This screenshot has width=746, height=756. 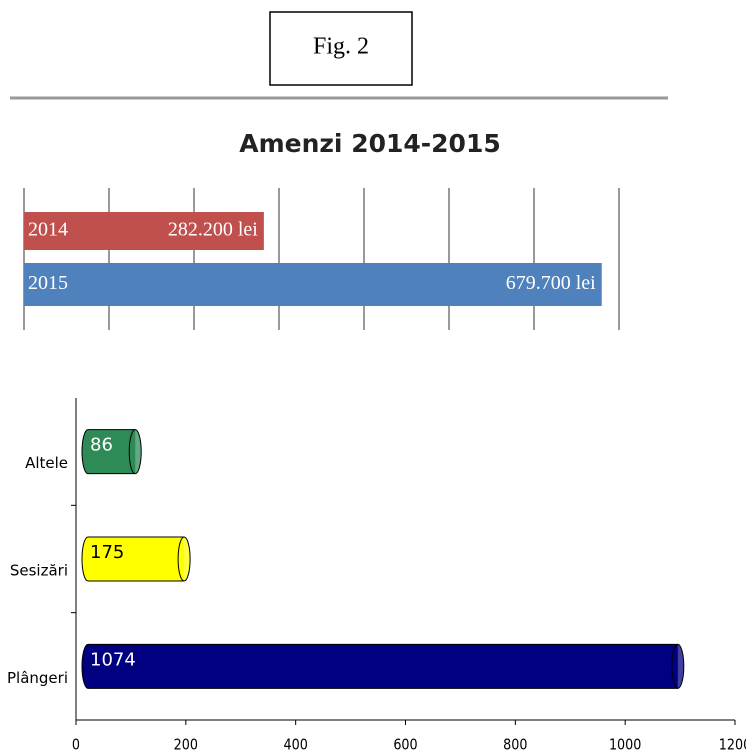 What do you see at coordinates (107, 552) in the screenshot?
I see `value-label: 175` at bounding box center [107, 552].